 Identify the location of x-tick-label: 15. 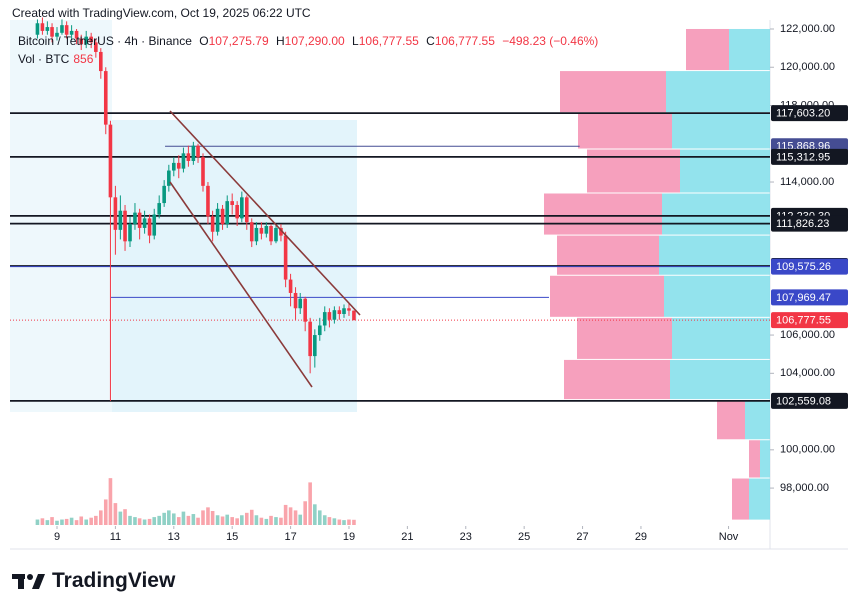
(232, 537).